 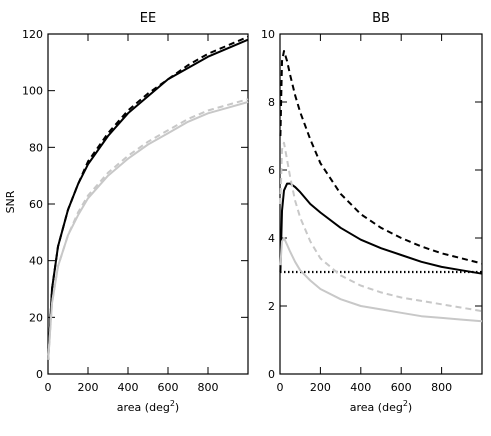 What do you see at coordinates (32, 34) in the screenshot?
I see `ee-y-tick-label: 120` at bounding box center [32, 34].